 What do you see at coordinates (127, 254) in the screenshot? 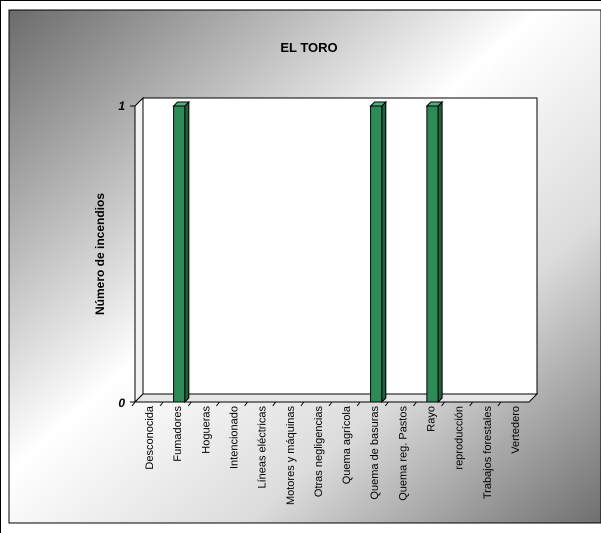
I see `y-axis: 1 0` at bounding box center [127, 254].